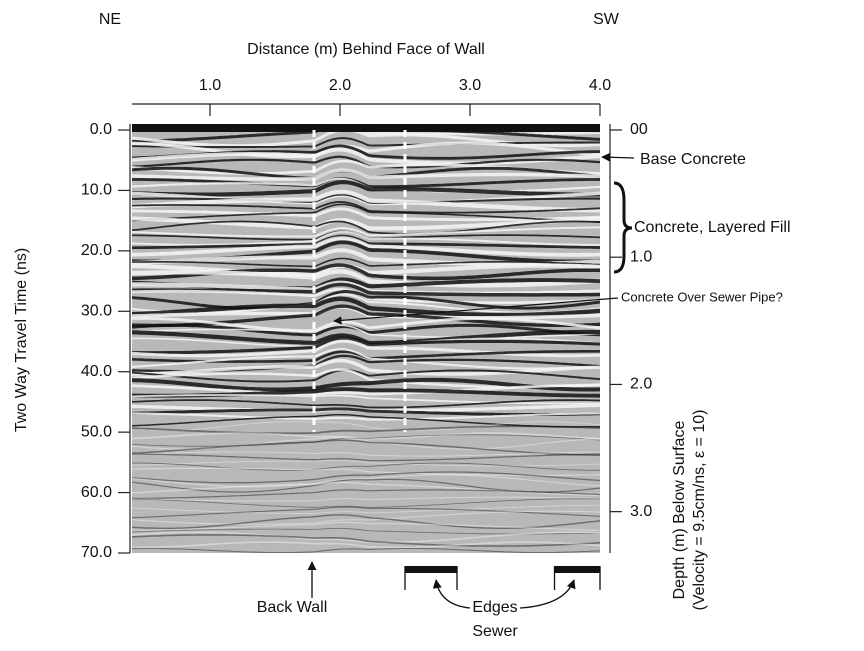 Image resolution: width=864 pixels, height=651 pixels. I want to click on y2-tick-label: 00, so click(639, 129).